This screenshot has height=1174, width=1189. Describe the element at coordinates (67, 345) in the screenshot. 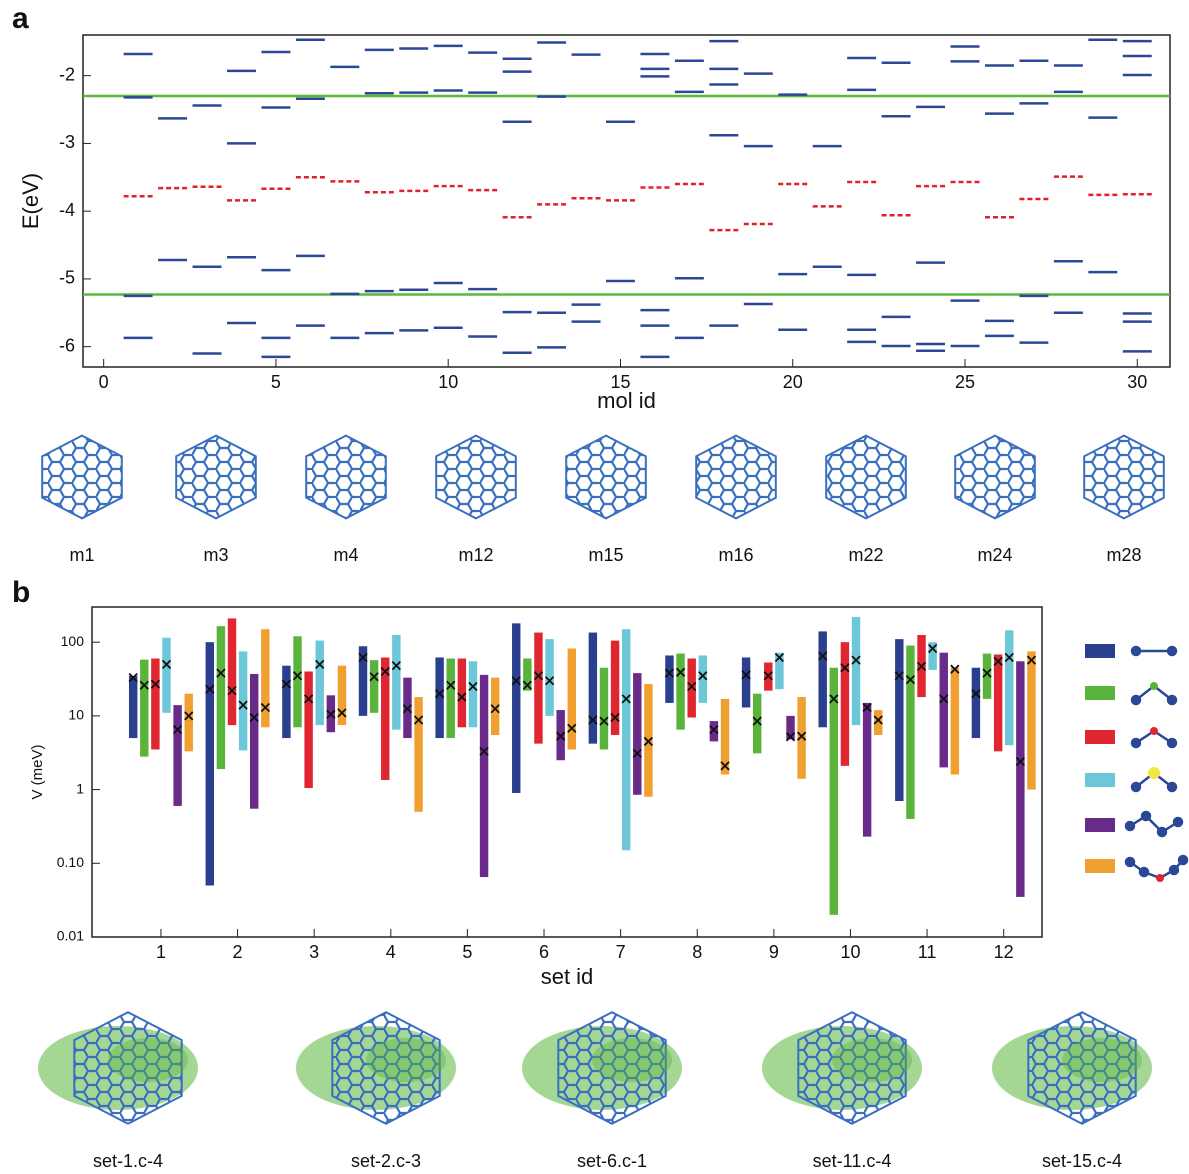

I see `y-tick-label: -6` at that location.